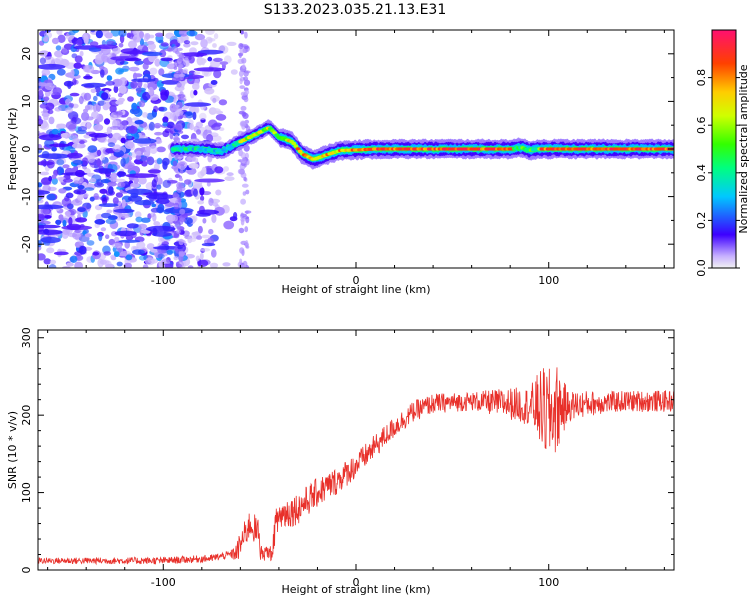  I want to click on spectrogram-x-tick-label: 100, so click(548, 280).